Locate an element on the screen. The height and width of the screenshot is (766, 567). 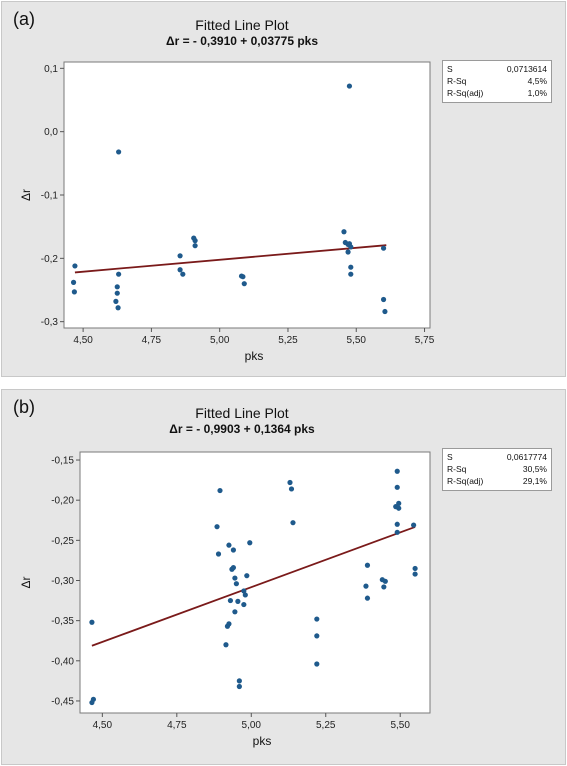
stat-value: 0,0617774 is located at coordinates (526, 457).